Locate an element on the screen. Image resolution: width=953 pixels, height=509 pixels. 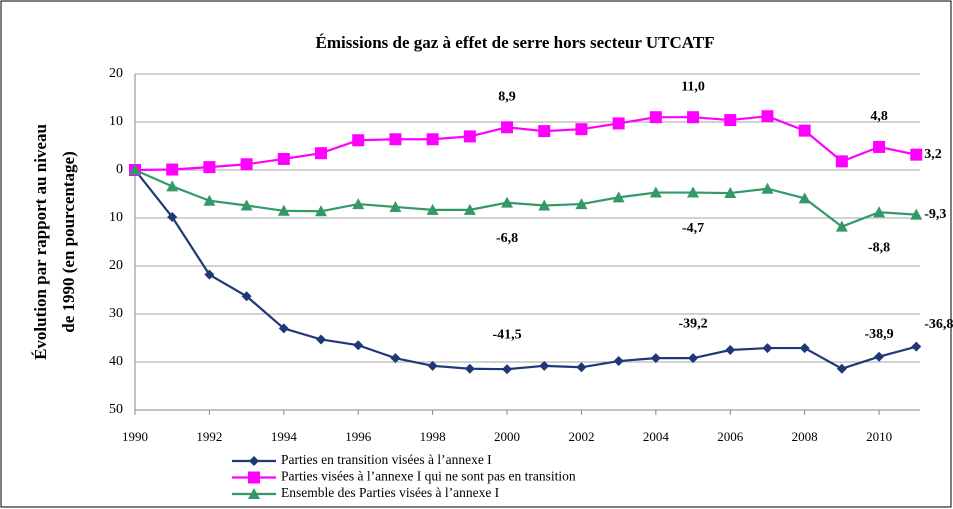
data-label: -9,3 is located at coordinates (935, 214).